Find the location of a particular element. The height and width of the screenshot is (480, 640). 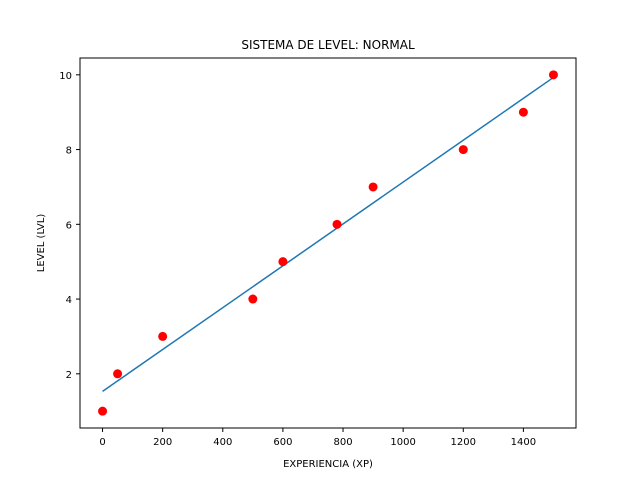

chart-title: SISTEMA DE LEVEL: NORMAL is located at coordinates (328, 45).